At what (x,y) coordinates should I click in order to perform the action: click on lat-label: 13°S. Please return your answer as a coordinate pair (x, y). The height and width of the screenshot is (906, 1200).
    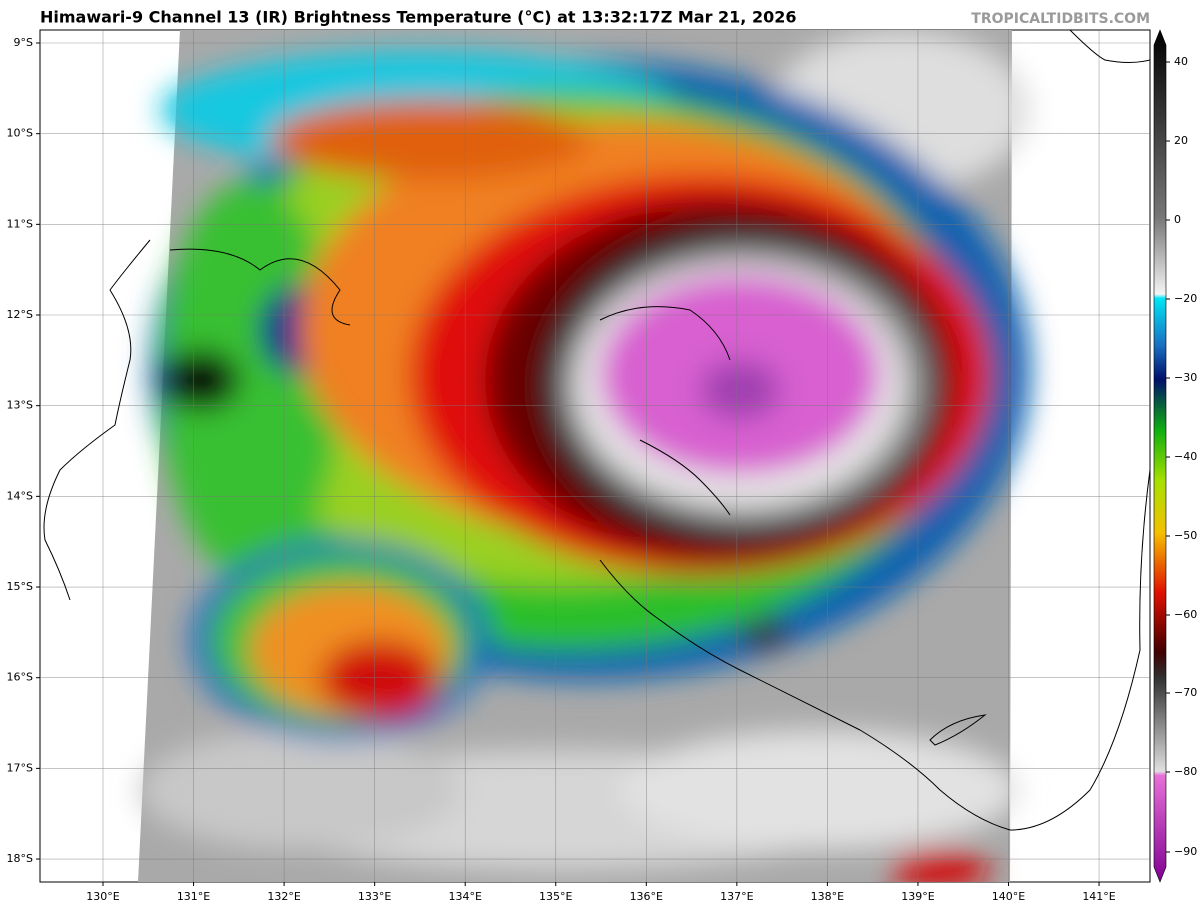
    Looking at the image, I should click on (20, 405).